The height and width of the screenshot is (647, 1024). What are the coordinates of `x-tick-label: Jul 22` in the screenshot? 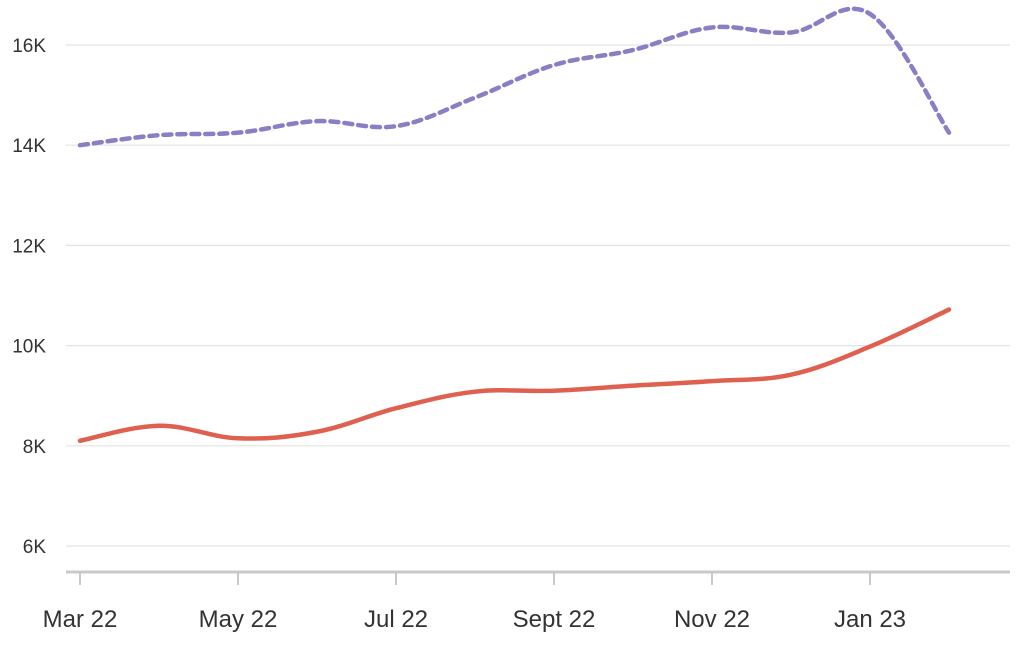 It's located at (396, 619).